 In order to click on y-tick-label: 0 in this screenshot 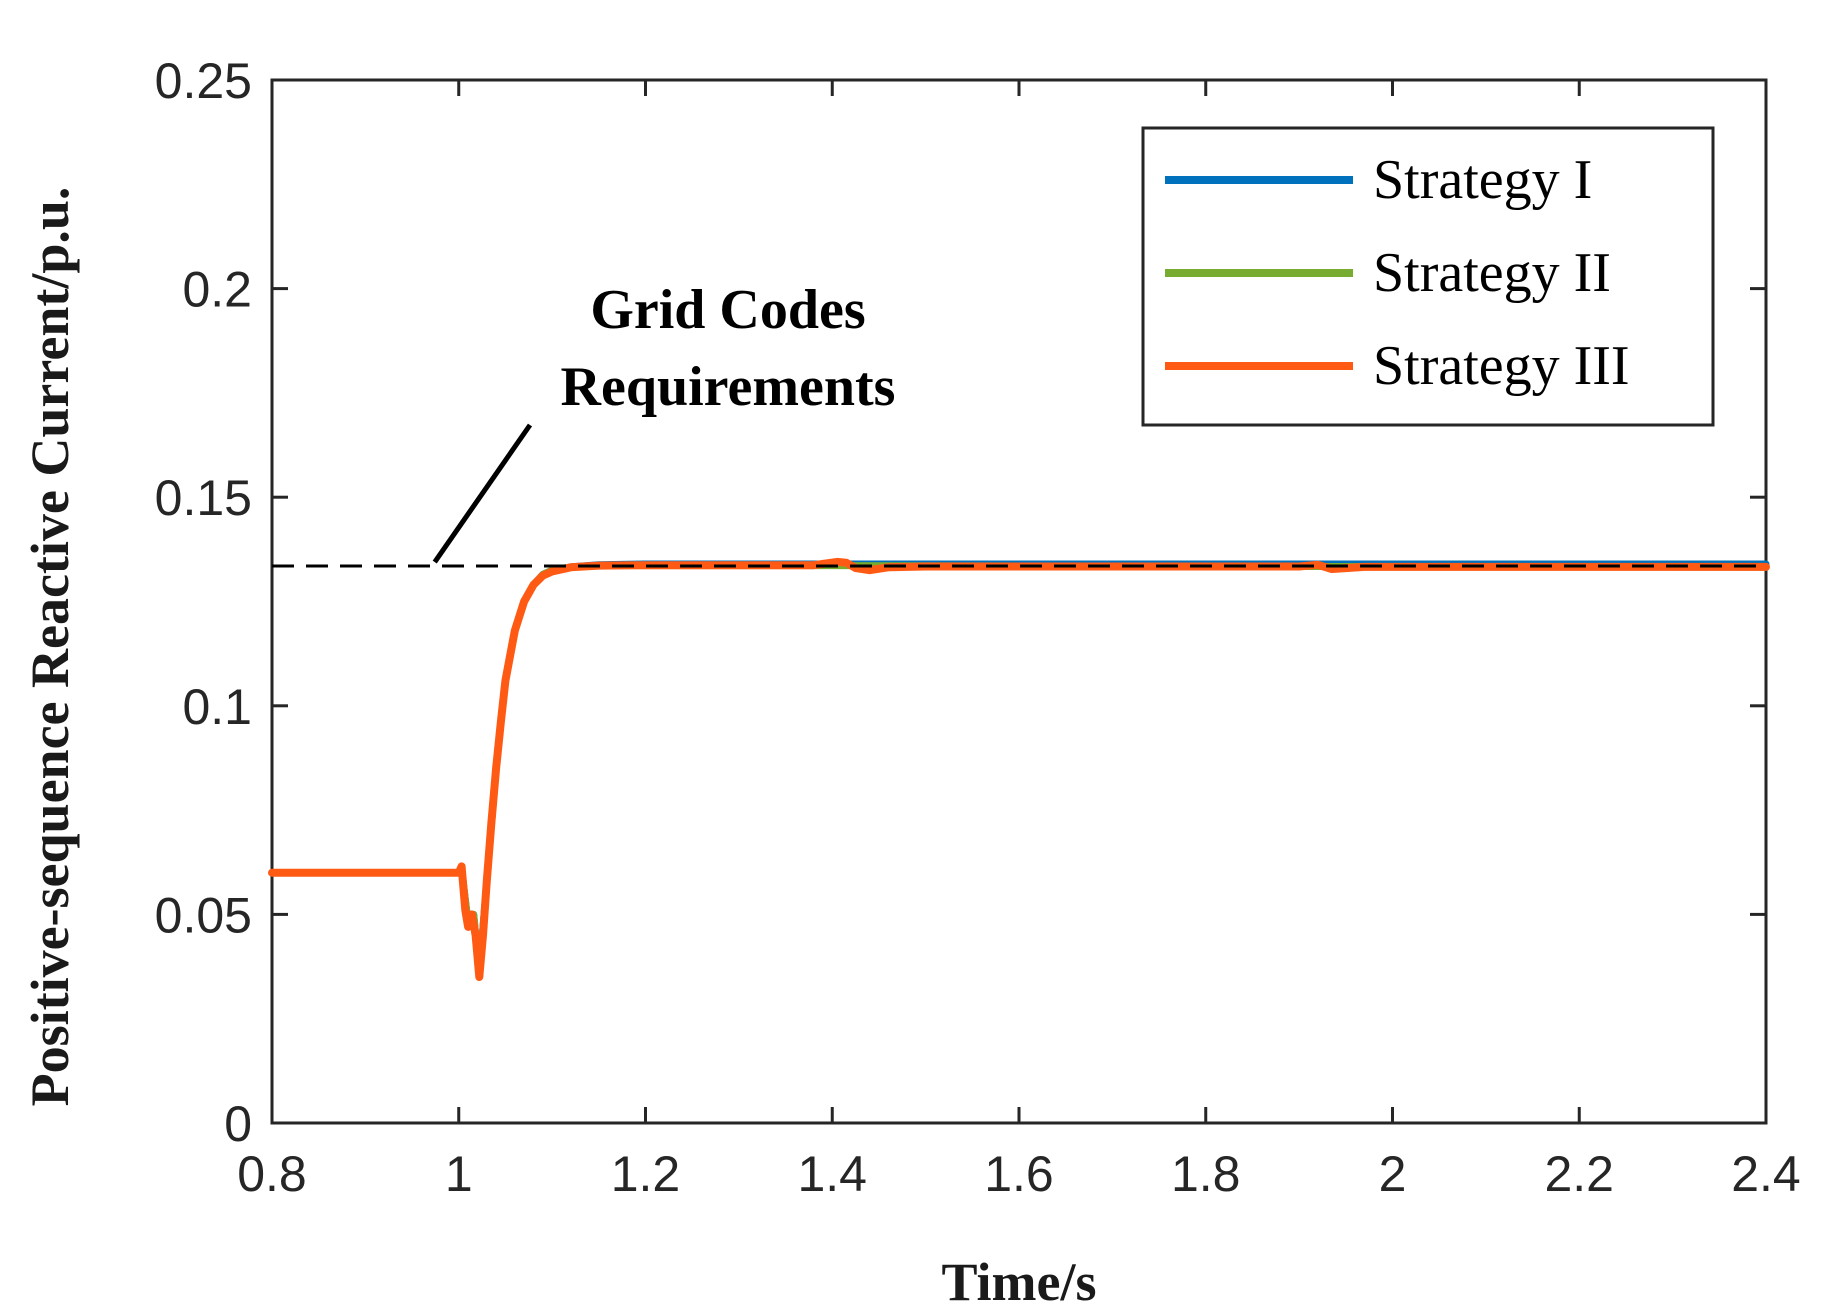, I will do `click(238, 1124)`.